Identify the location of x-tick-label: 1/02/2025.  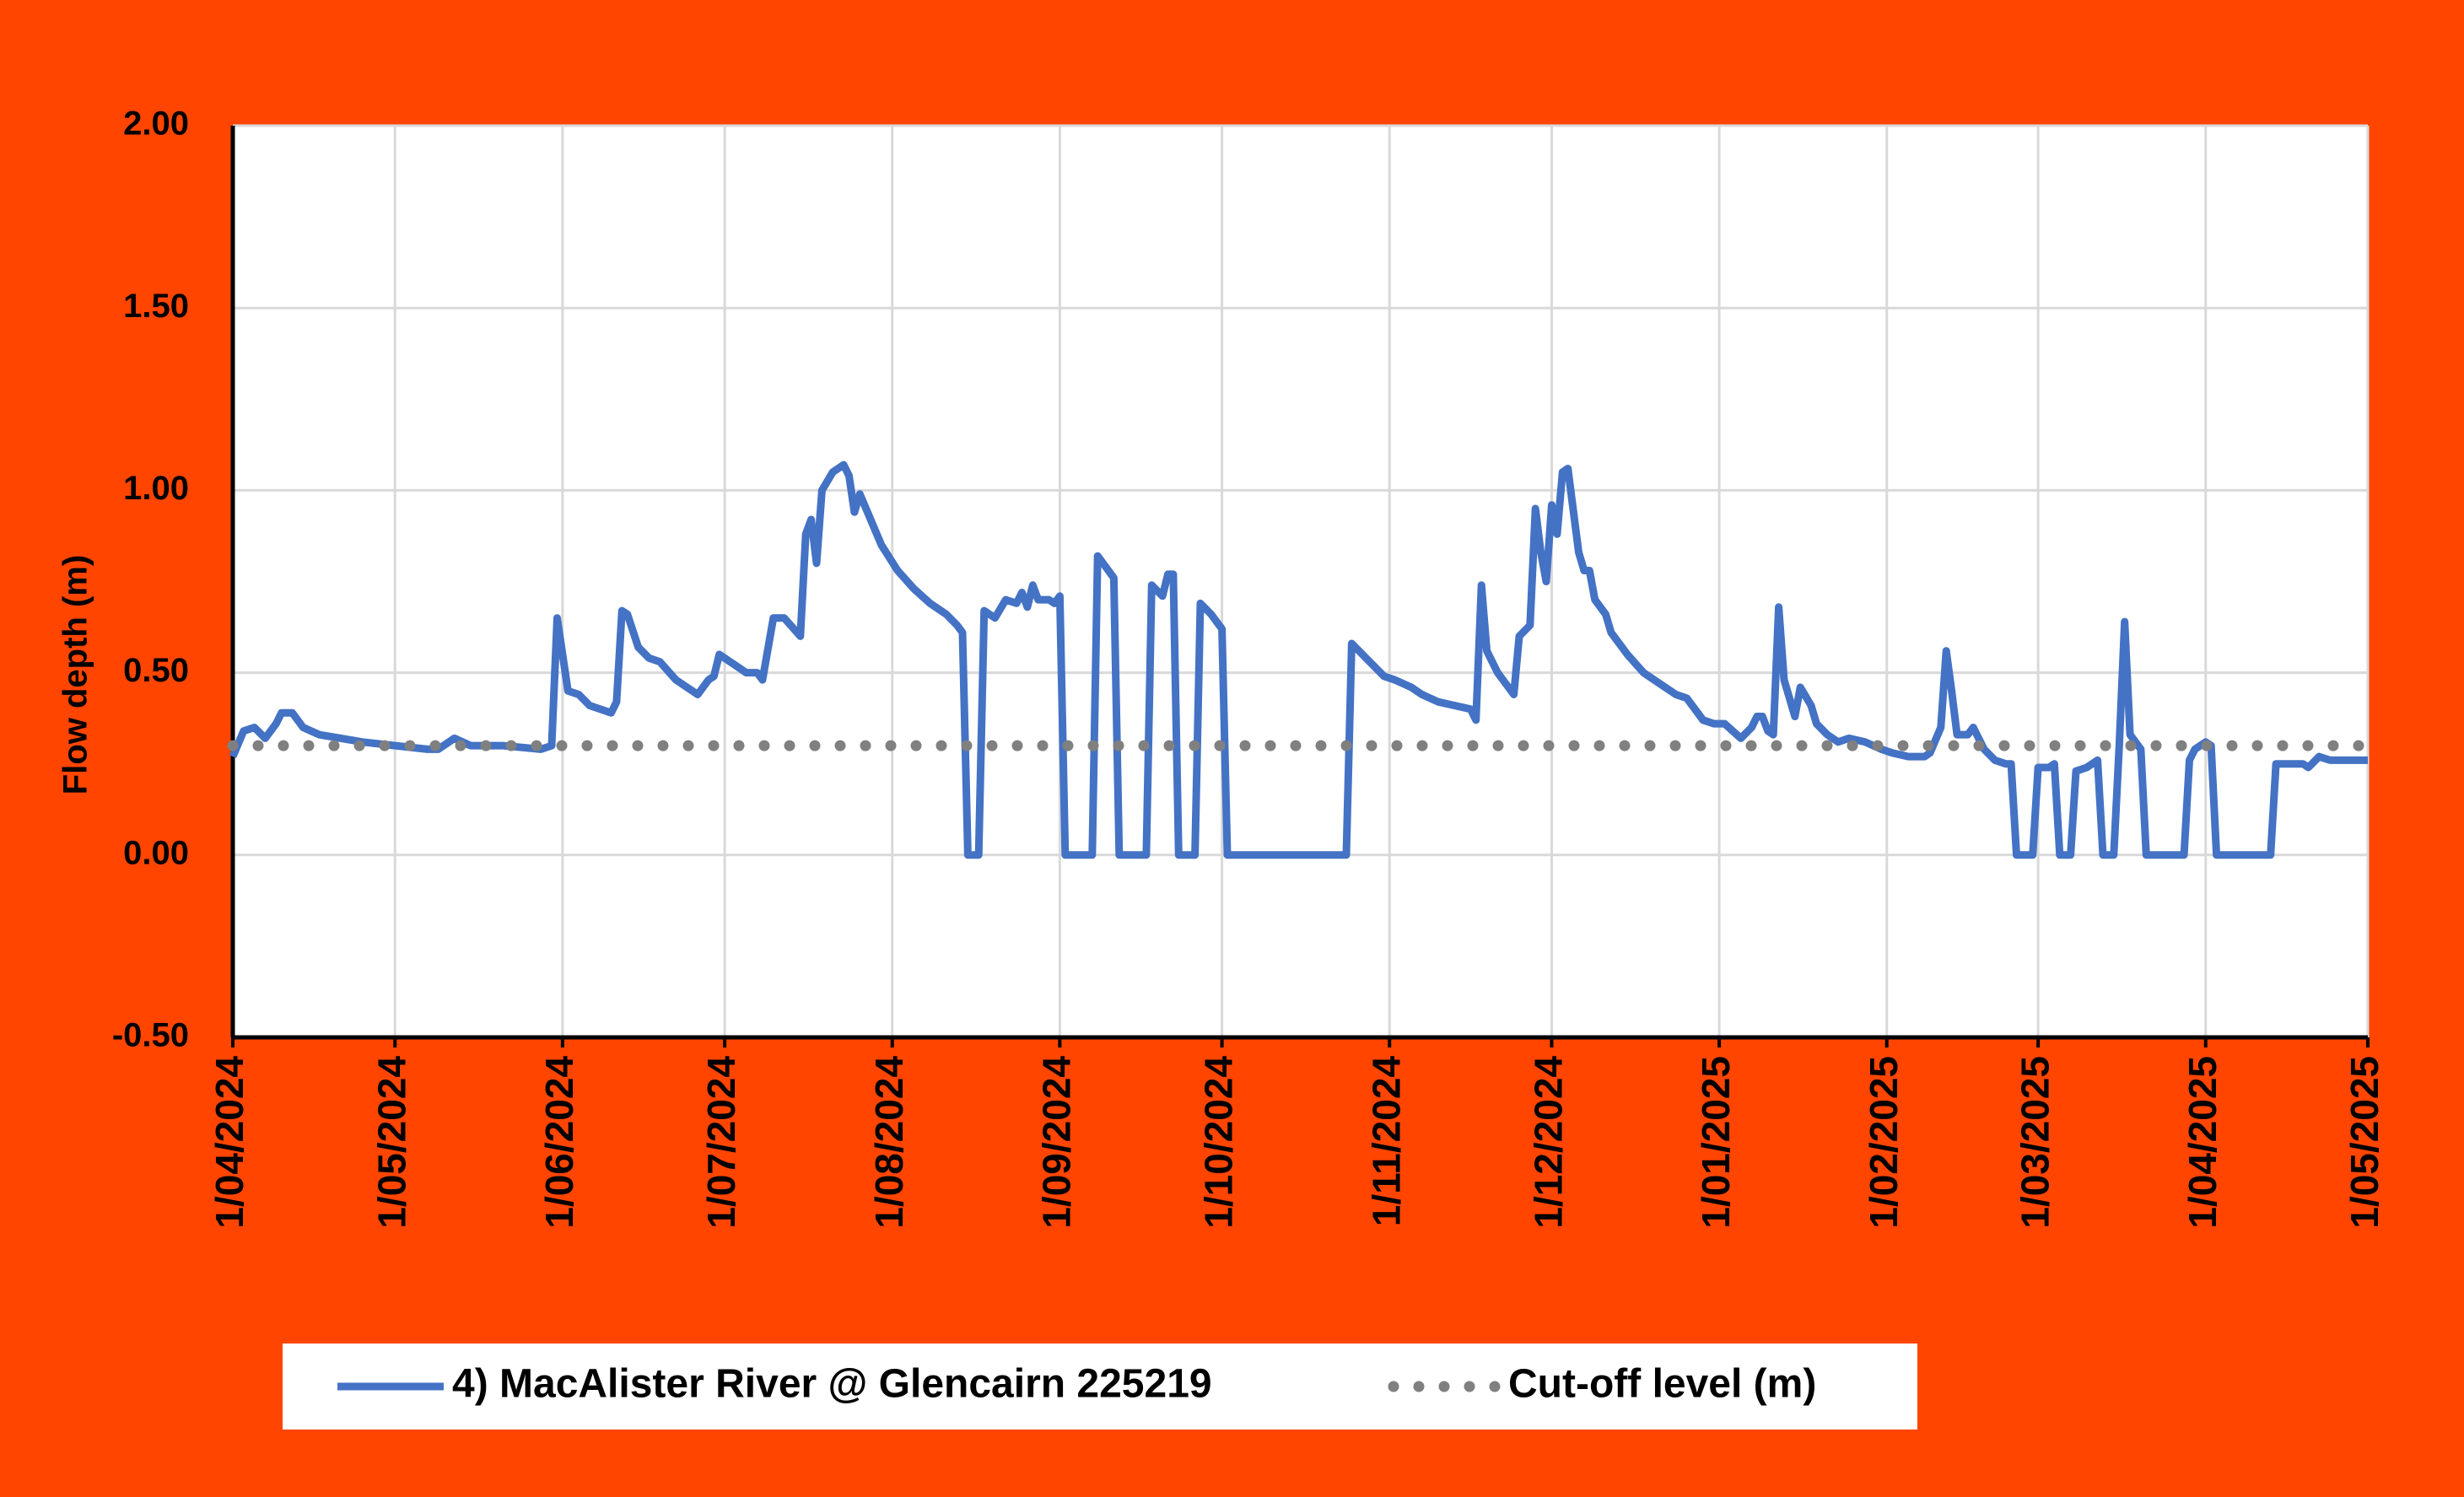
(1884, 1142).